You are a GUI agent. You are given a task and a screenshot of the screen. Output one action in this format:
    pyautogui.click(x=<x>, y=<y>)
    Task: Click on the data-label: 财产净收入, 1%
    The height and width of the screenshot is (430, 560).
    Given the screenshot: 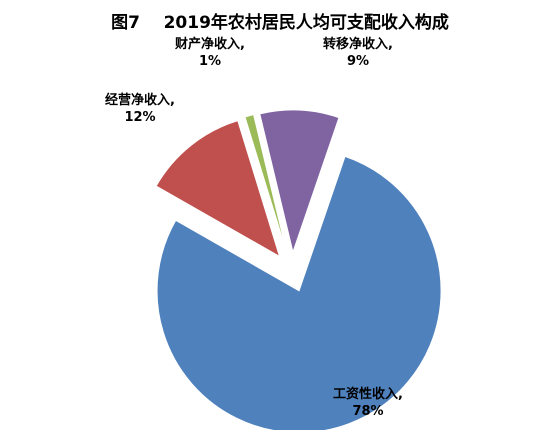 What is the action you would take?
    pyautogui.click(x=210, y=53)
    